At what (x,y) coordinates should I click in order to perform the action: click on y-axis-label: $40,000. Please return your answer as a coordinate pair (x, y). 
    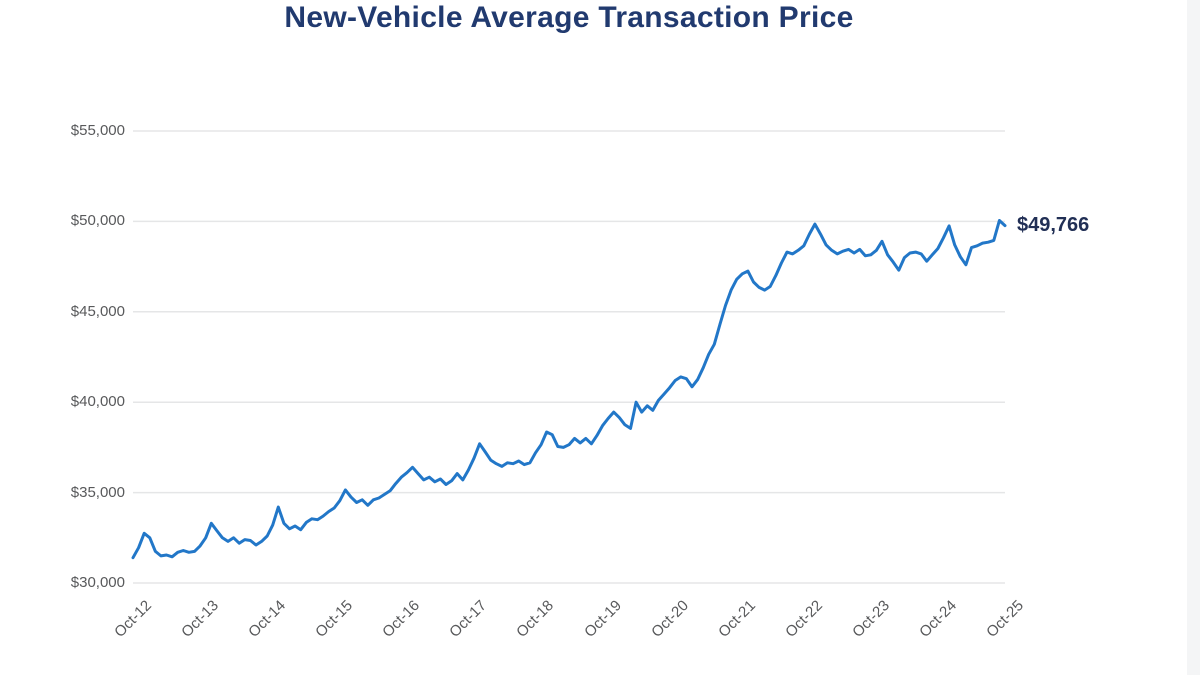
    Looking at the image, I should click on (97, 402).